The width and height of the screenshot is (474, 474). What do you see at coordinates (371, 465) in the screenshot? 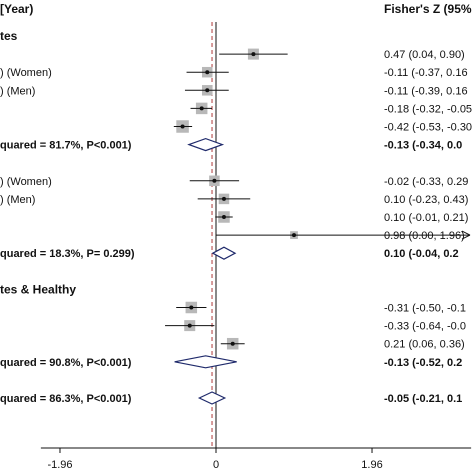
I see `x-tick-label: 1.96` at bounding box center [371, 465].